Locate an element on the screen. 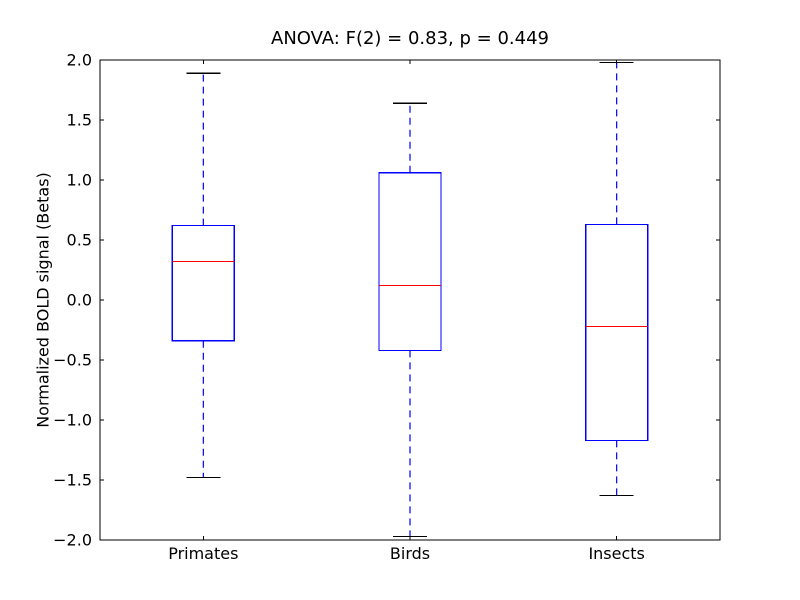 The width and height of the screenshot is (800, 600). box-primates is located at coordinates (203, 283).